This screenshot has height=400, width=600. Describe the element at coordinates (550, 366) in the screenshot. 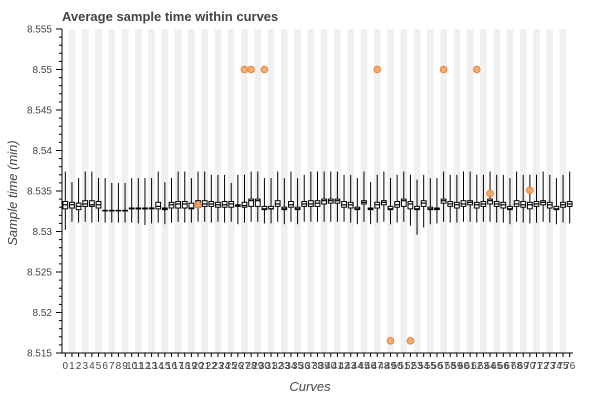

I see `x-tick-label: 73` at that location.